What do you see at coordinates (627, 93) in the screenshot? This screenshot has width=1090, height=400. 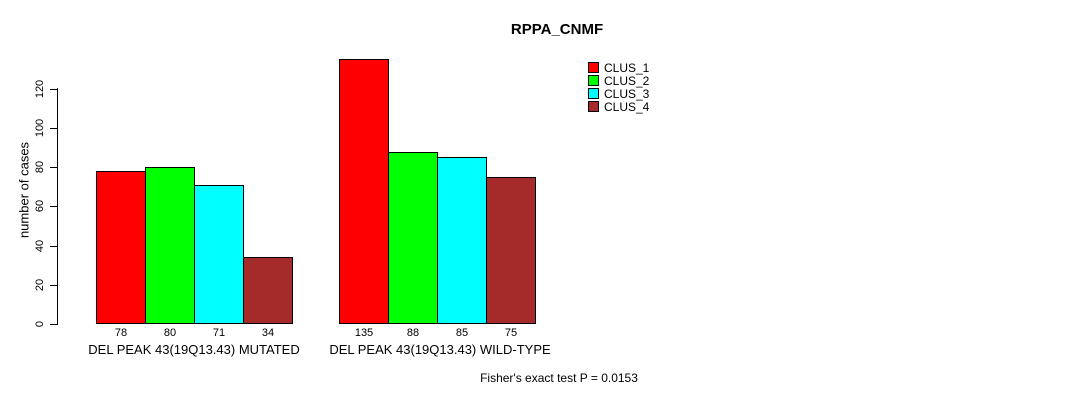 I see `legend-label: CLUS_3` at bounding box center [627, 93].